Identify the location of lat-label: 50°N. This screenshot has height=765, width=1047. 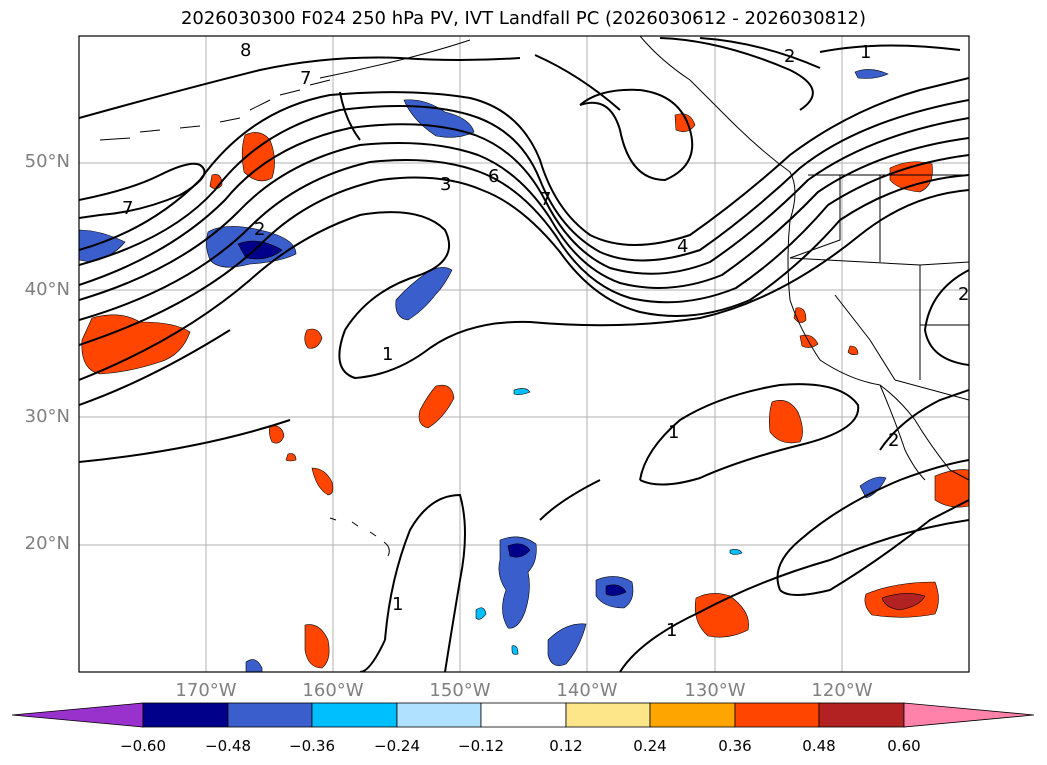
(47, 161).